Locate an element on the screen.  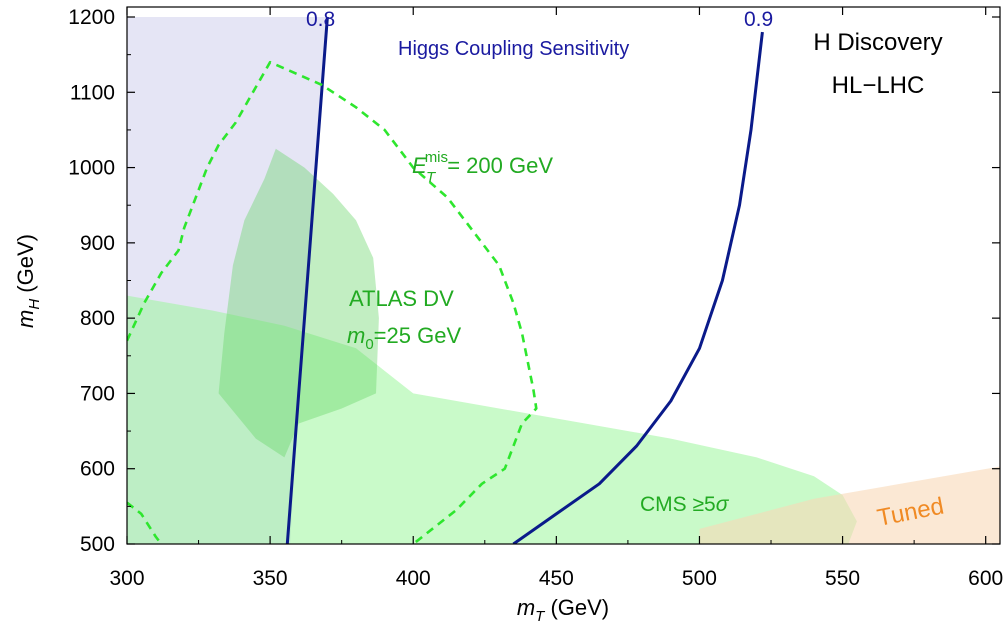
region-atlas-dv is located at coordinates (298, 303).